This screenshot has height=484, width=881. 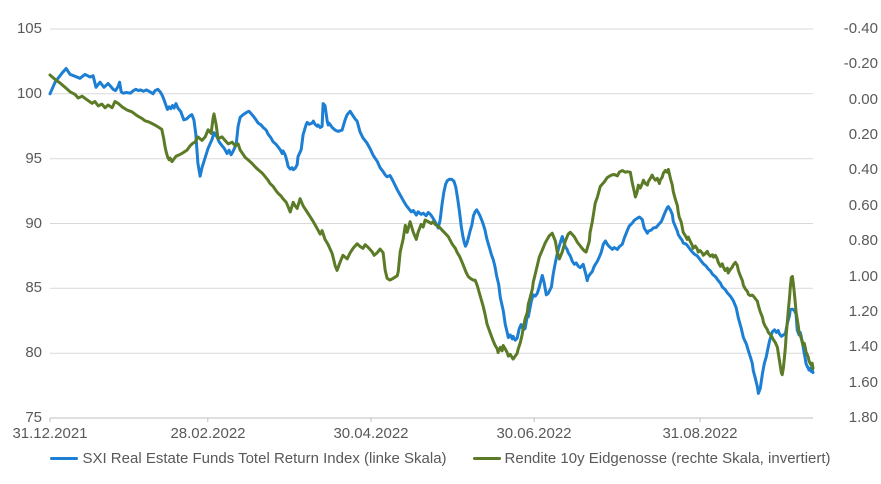 I want to click on y-axis-label-right: 1.60, so click(x=863, y=382).